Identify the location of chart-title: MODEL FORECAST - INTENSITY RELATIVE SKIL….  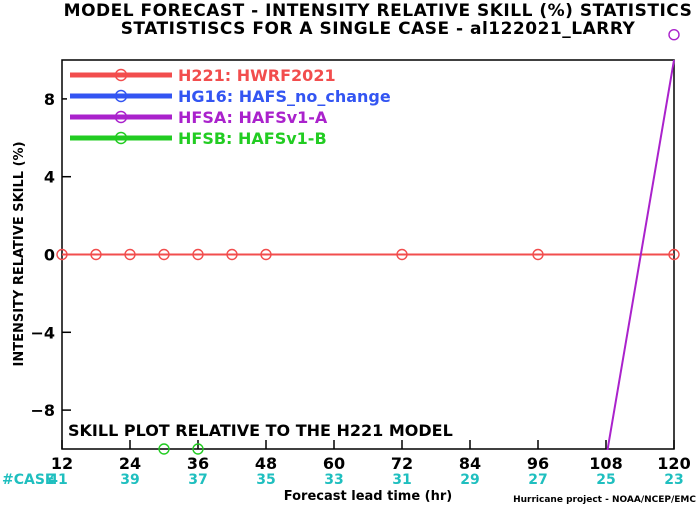
(378, 11).